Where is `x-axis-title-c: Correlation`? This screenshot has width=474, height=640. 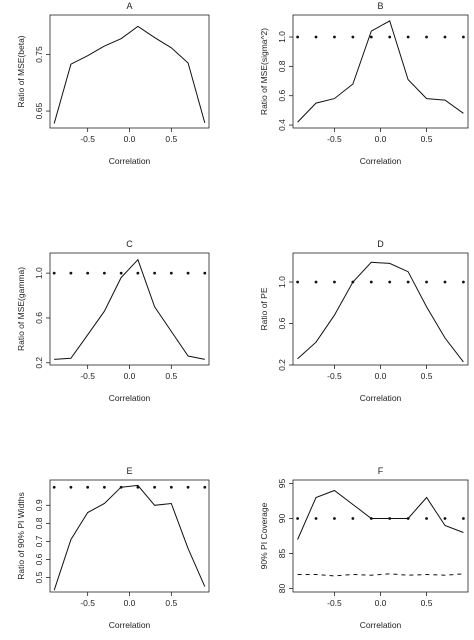
x-axis-title-c: Correlation is located at coordinates (130, 398).